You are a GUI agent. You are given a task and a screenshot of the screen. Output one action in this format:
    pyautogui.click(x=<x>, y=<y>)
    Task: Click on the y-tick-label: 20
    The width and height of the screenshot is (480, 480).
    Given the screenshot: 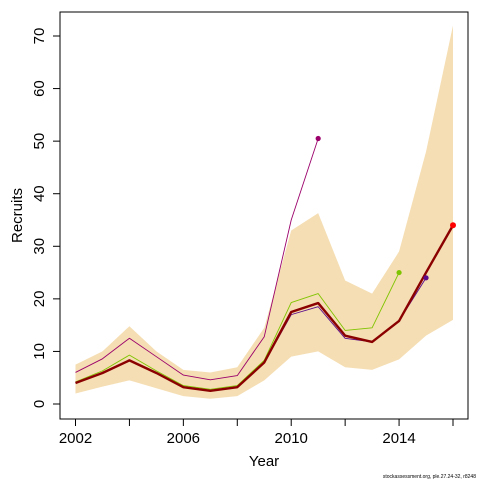 What is the action you would take?
    pyautogui.click(x=39, y=299)
    